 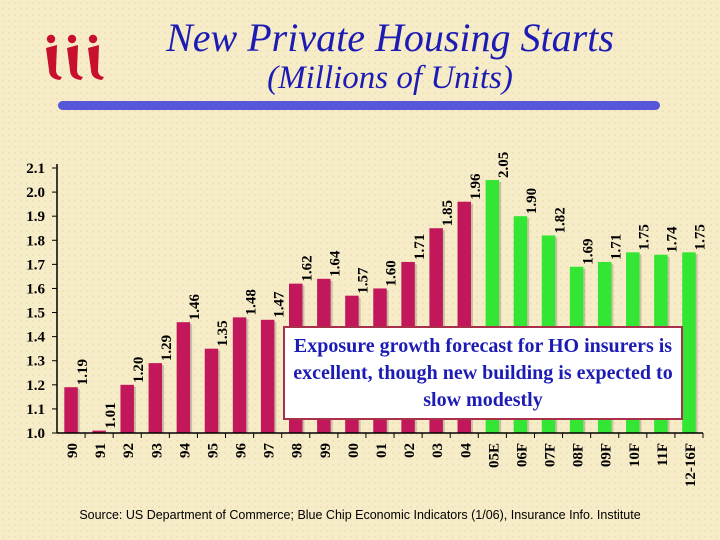 What do you see at coordinates (72, 60) in the screenshot?
I see `iii-logo-icon` at bounding box center [72, 60].